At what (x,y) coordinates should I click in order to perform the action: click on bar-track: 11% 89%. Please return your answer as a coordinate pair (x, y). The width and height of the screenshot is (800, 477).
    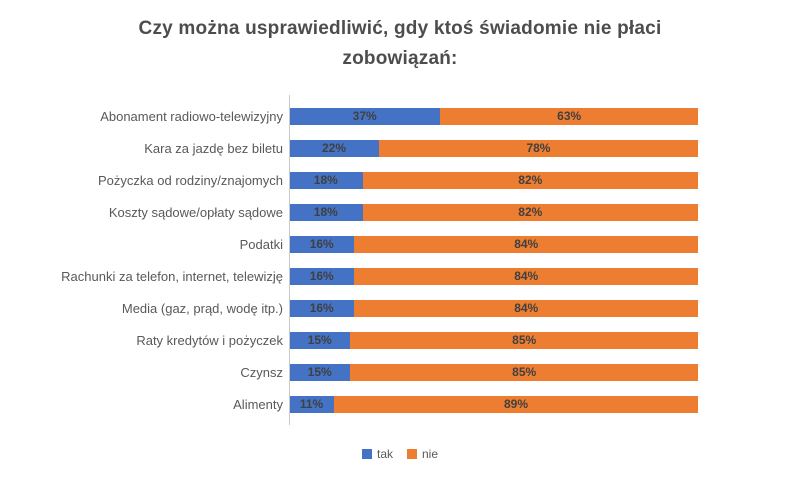
    Looking at the image, I should click on (493, 404).